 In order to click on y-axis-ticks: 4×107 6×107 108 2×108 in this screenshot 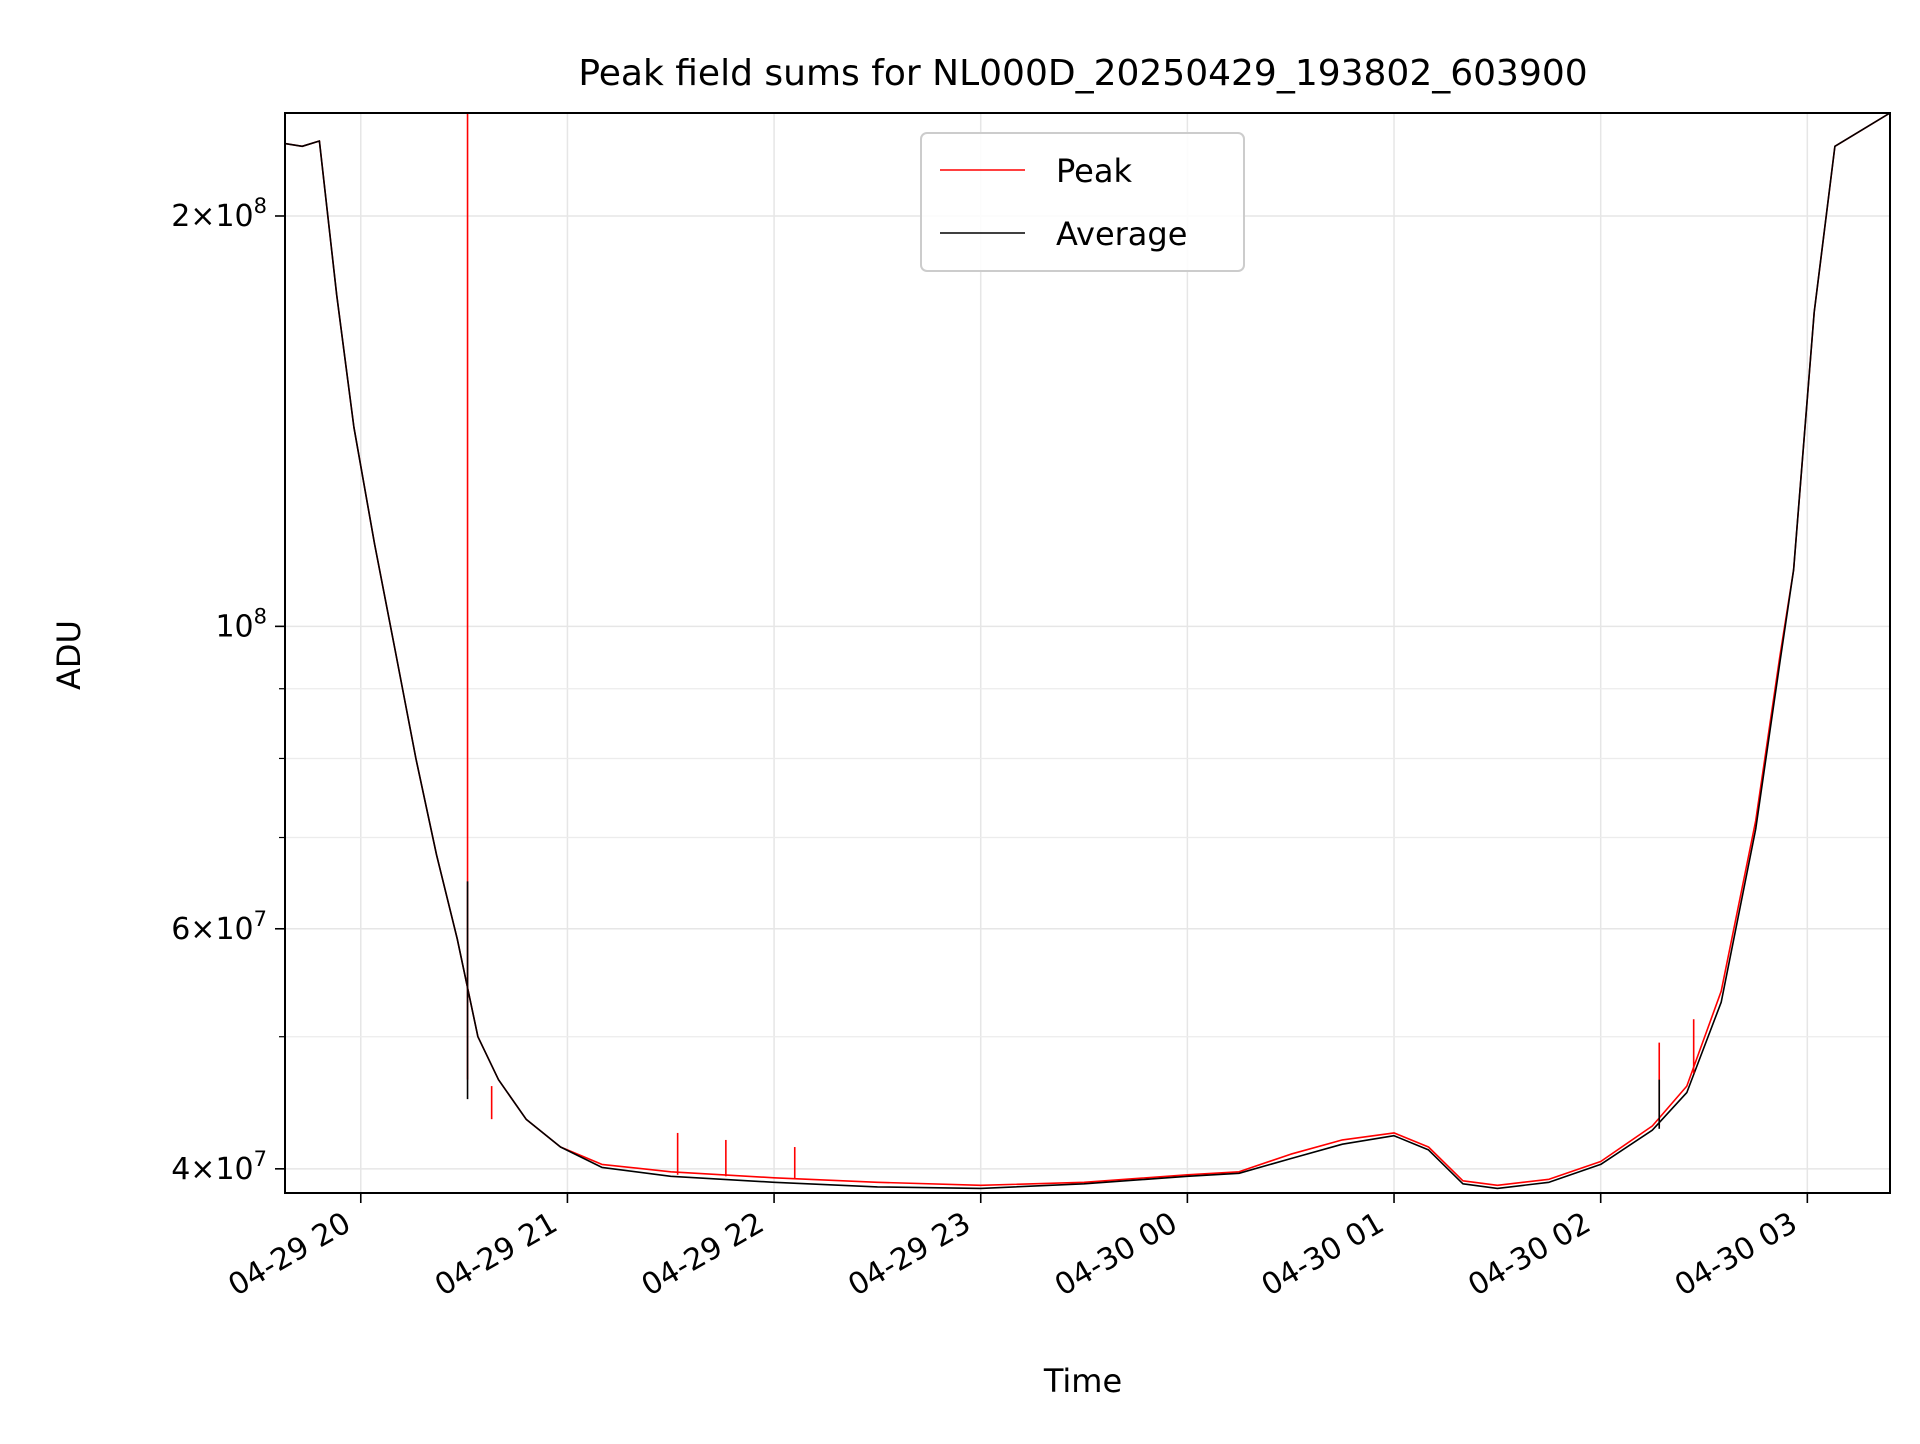, I will do `click(228, 690)`.